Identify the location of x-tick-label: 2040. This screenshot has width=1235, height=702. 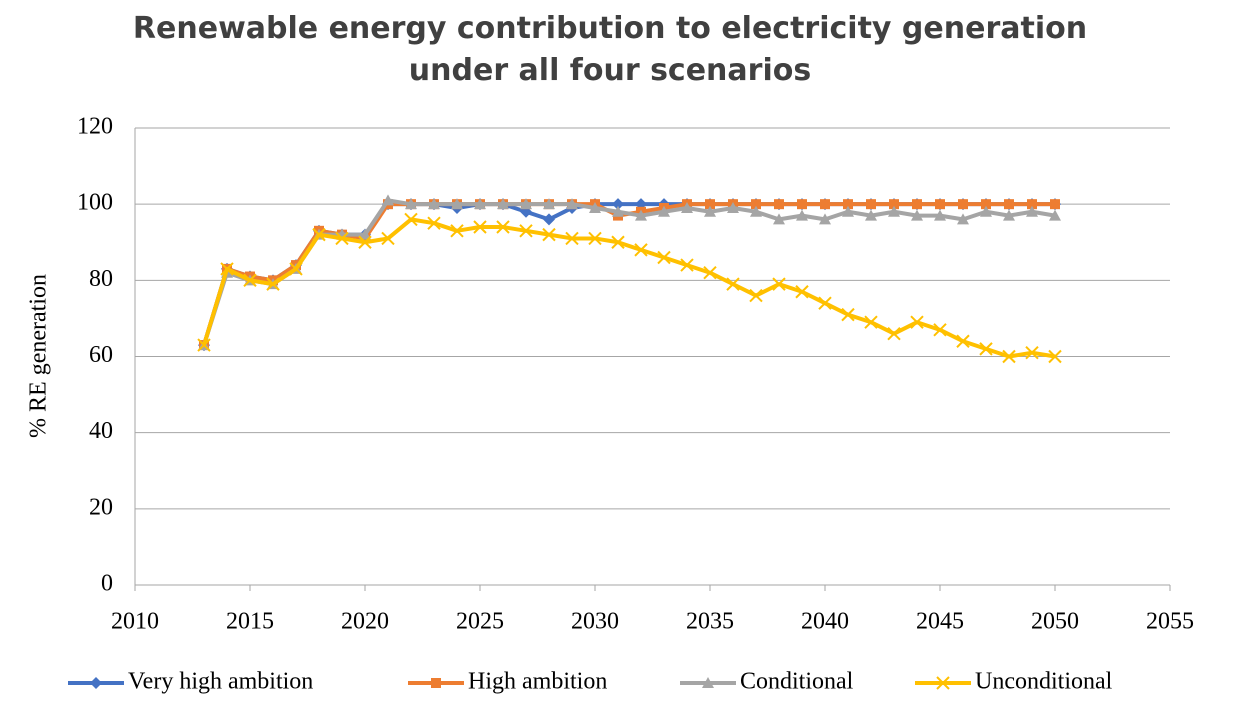
(825, 622).